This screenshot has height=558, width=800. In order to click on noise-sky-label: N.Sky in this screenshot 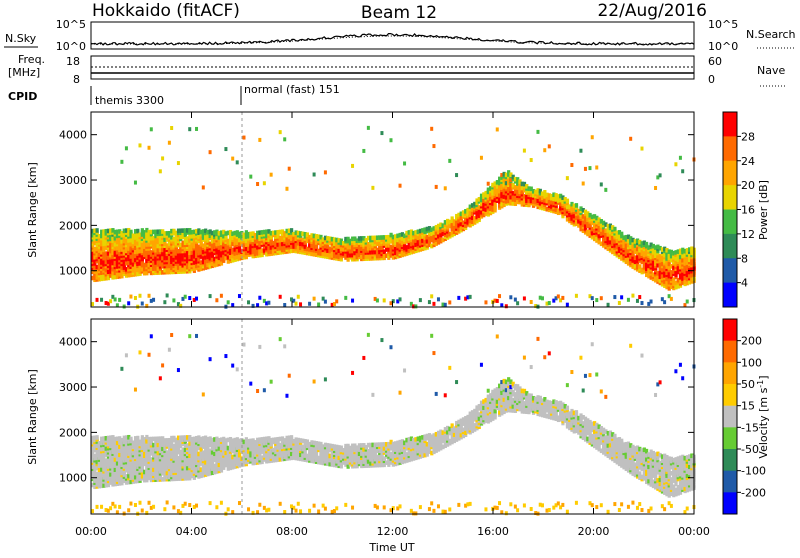, I will do `click(21, 38)`.